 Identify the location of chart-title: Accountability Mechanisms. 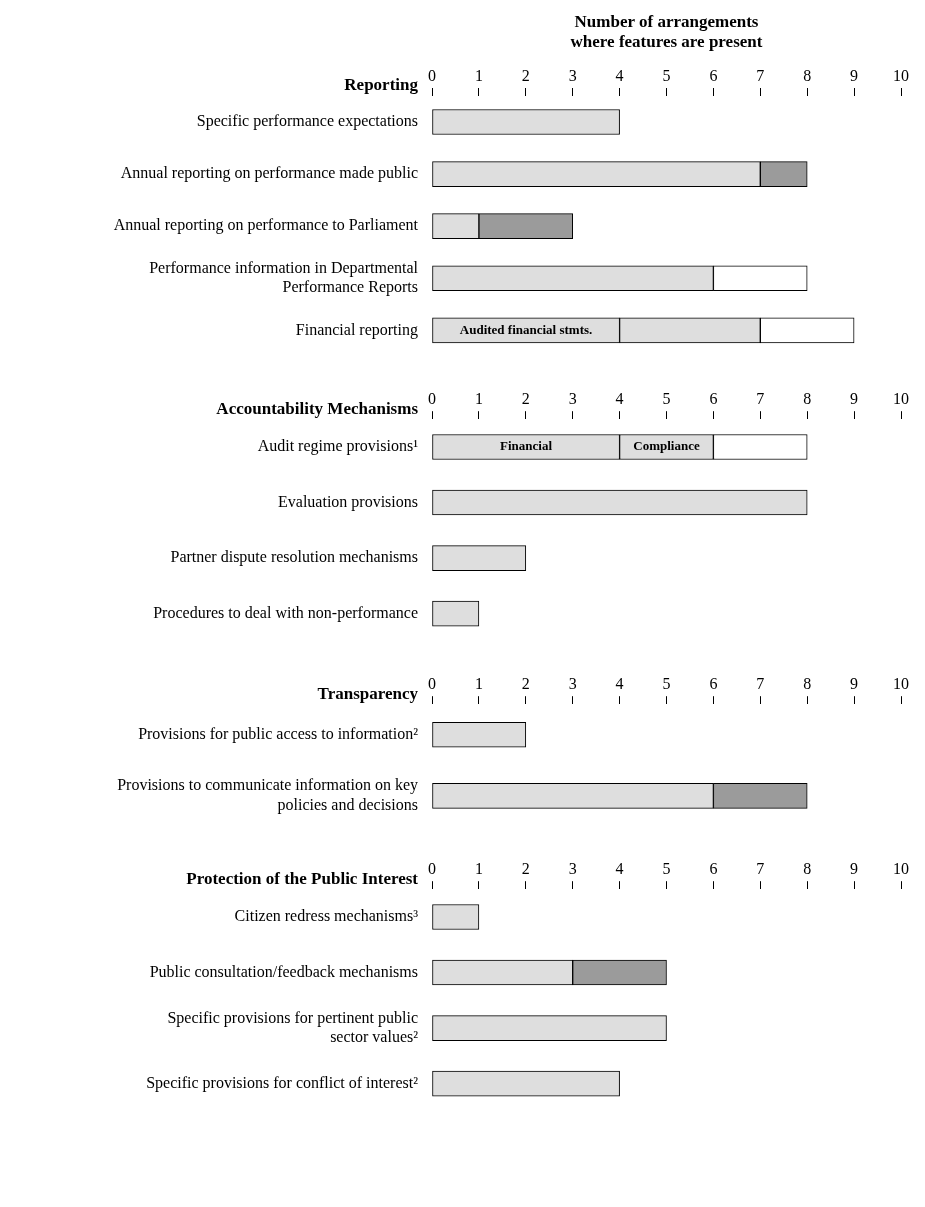
(317, 408).